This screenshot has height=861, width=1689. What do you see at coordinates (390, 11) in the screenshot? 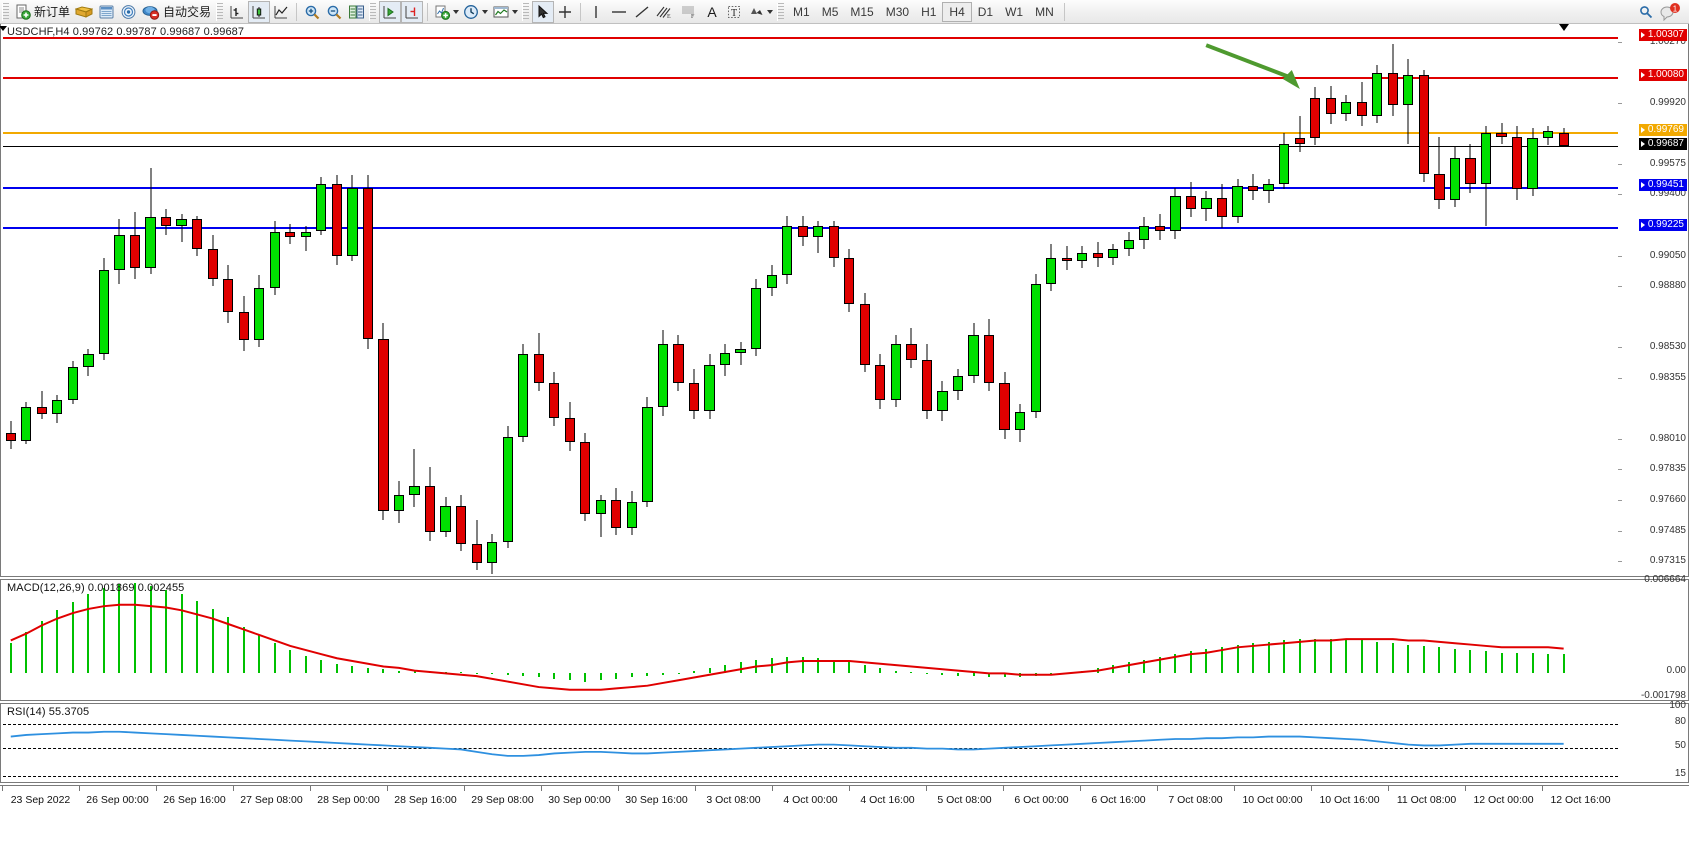
I see `shift-end-button` at bounding box center [390, 11].